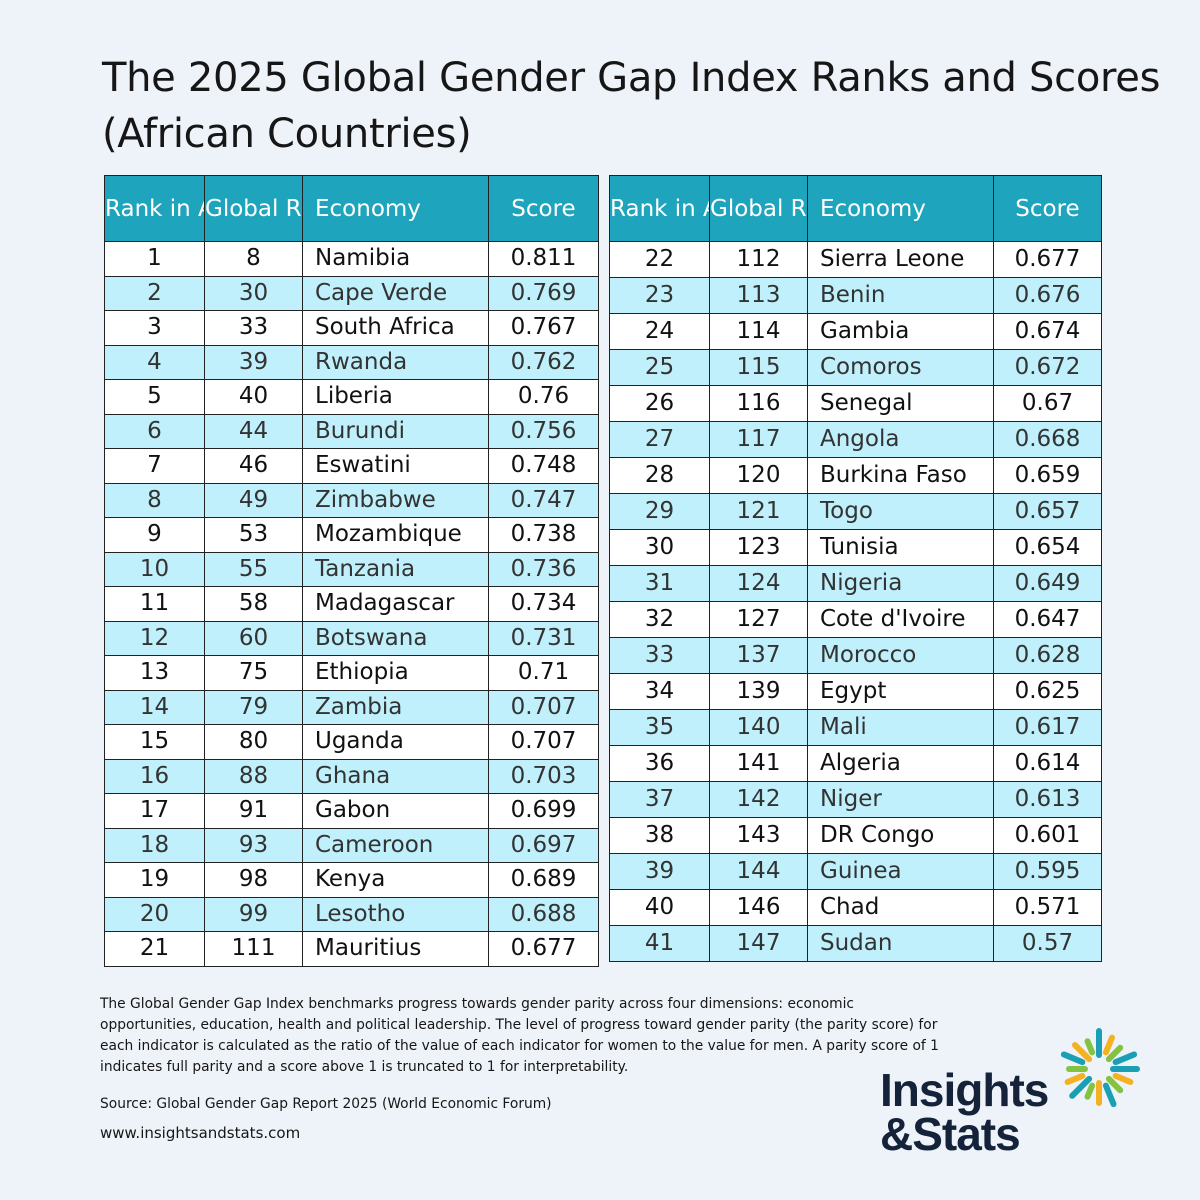 This screenshot has width=1200, height=1200. What do you see at coordinates (659, 439) in the screenshot?
I see `cell-rank-in-africa: 27` at bounding box center [659, 439].